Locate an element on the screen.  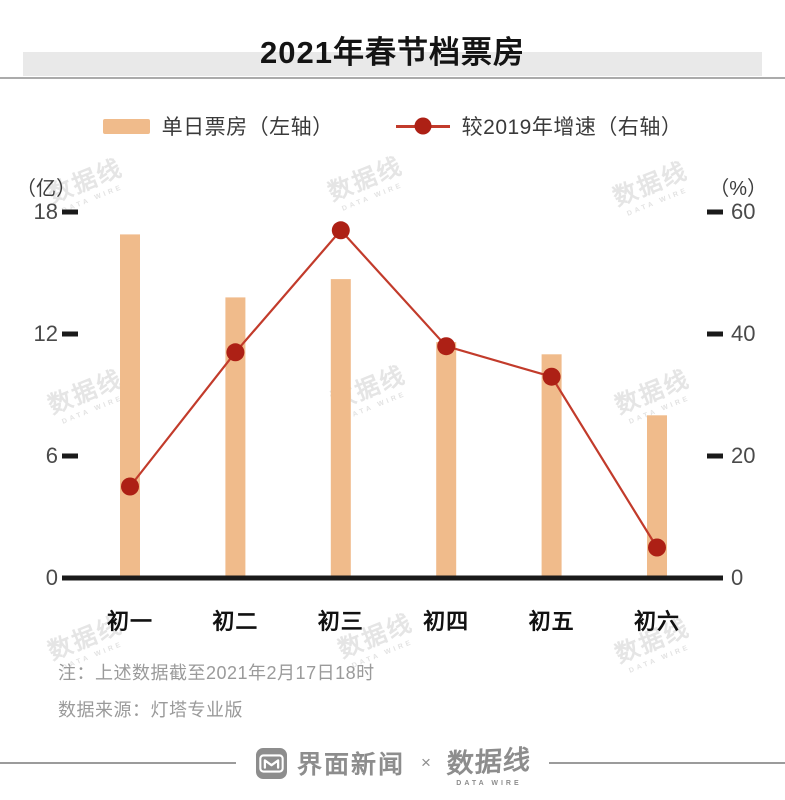
growth-dot-初六 is located at coordinates (657, 547).